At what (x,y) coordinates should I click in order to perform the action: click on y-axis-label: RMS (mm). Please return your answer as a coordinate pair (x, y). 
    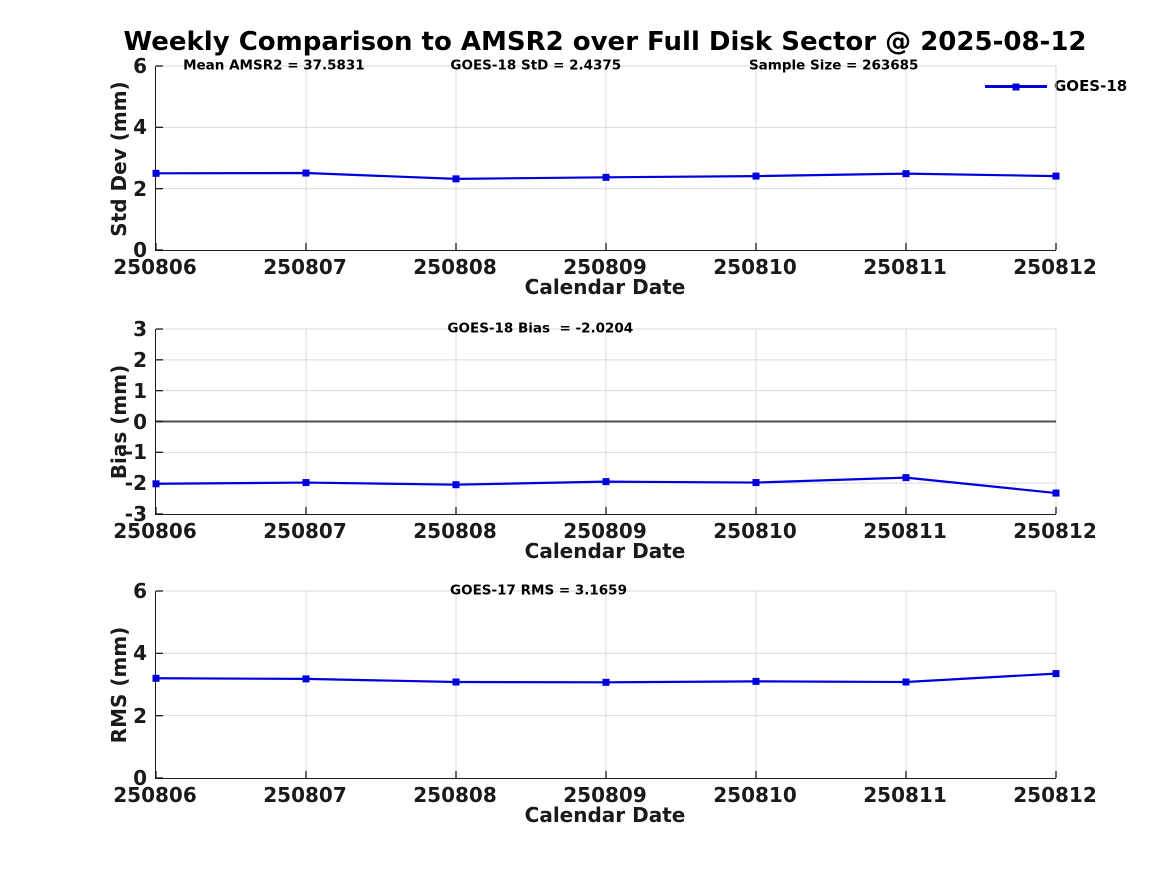
    Looking at the image, I should click on (119, 685).